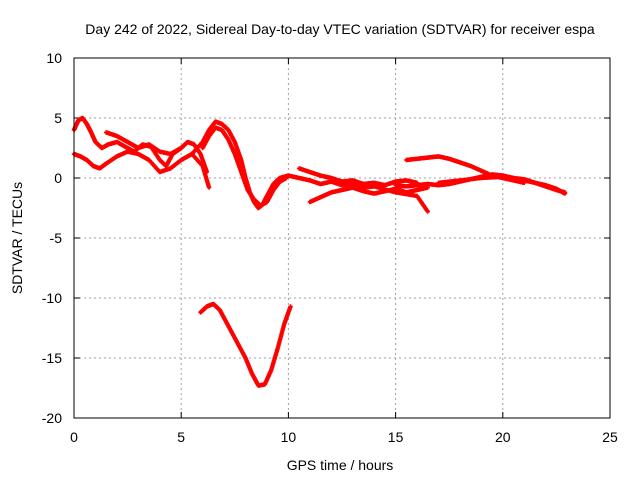 The width and height of the screenshot is (640, 480). What do you see at coordinates (141, 169) in the screenshot?
I see `series-track-b` at bounding box center [141, 169].